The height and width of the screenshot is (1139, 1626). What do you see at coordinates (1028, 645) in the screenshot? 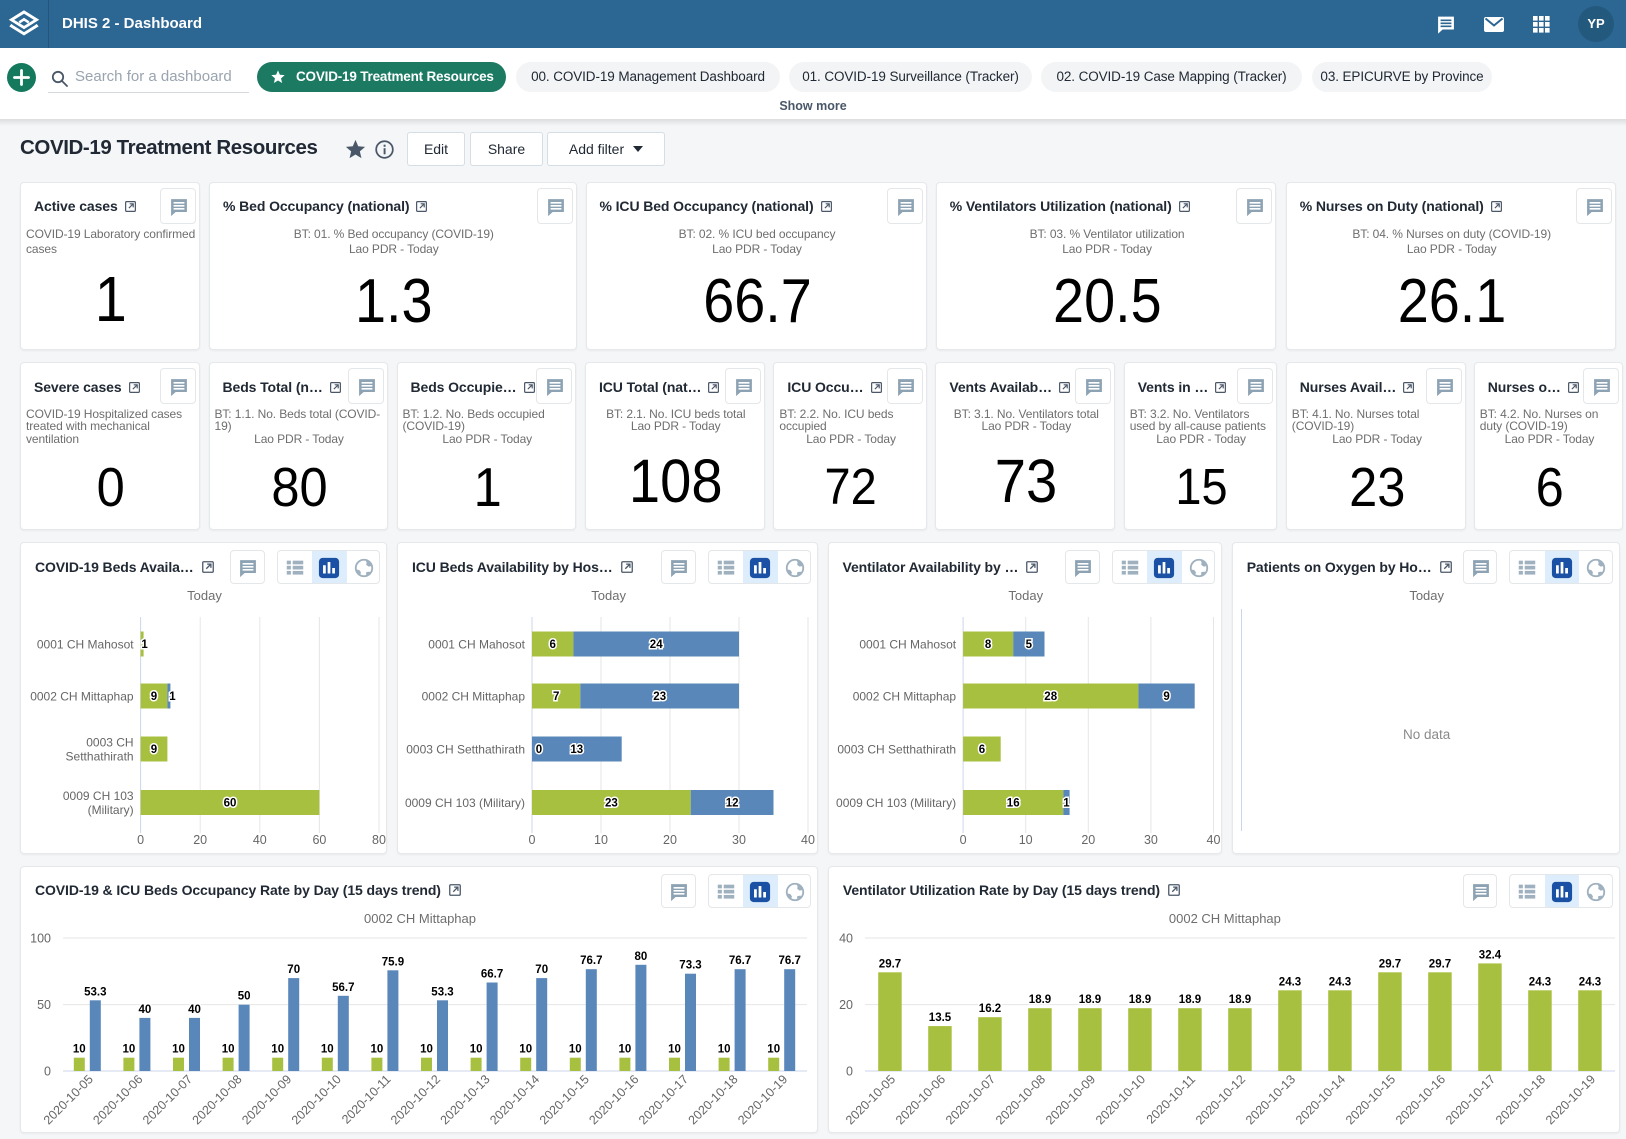
I see `svg-text: 5` at bounding box center [1028, 645].